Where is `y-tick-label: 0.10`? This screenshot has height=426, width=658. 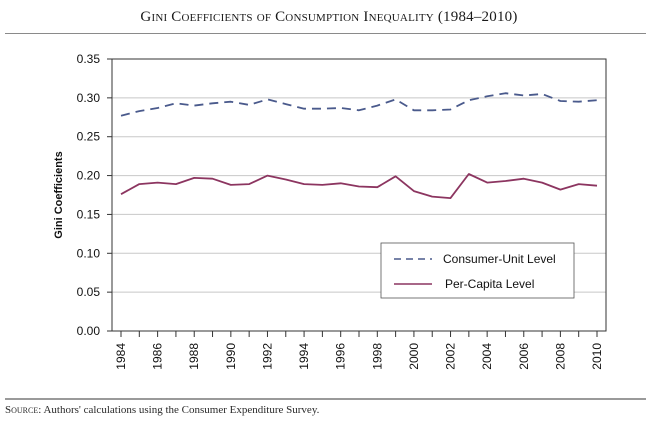 y-tick-label: 0.10 is located at coordinates (89, 253).